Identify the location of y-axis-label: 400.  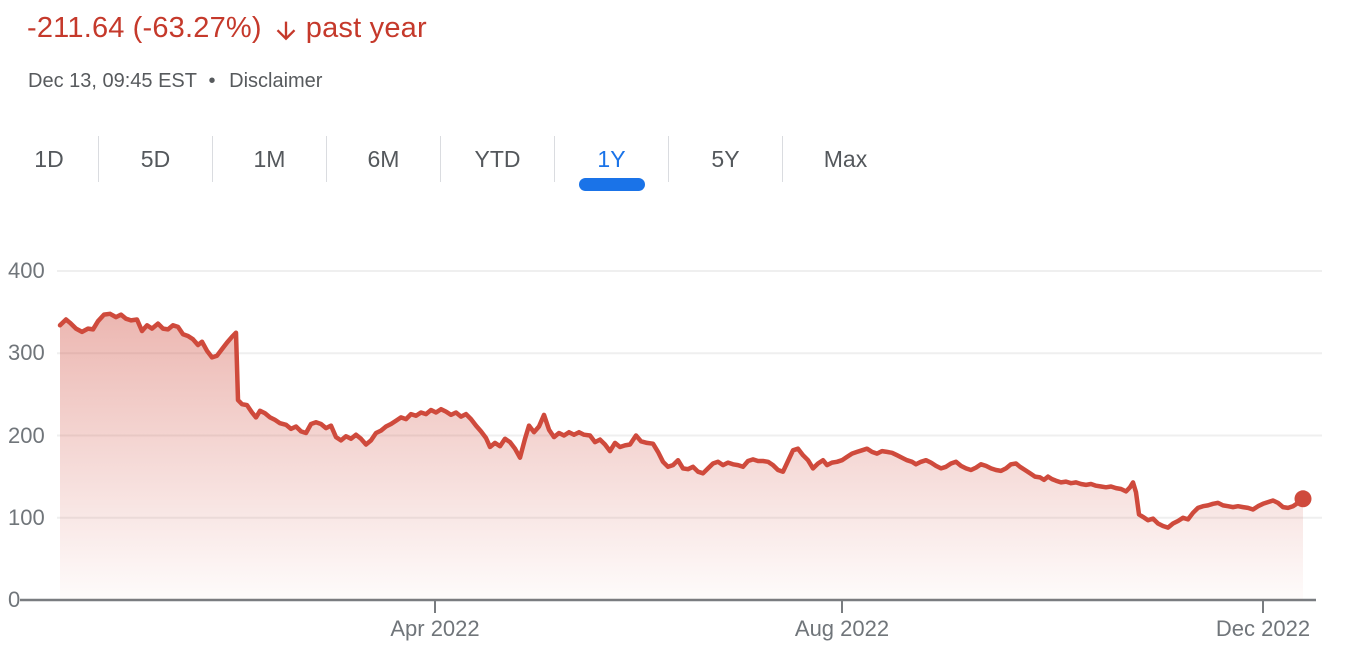
(26, 270).